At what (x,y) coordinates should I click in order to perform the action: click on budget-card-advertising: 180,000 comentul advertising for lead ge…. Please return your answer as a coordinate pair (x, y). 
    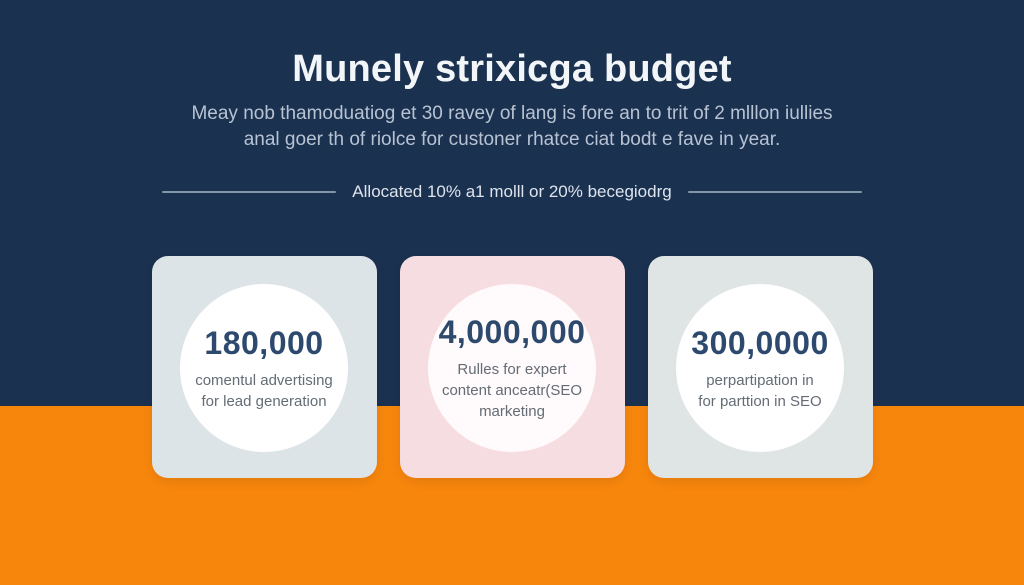
    Looking at the image, I should click on (264, 367).